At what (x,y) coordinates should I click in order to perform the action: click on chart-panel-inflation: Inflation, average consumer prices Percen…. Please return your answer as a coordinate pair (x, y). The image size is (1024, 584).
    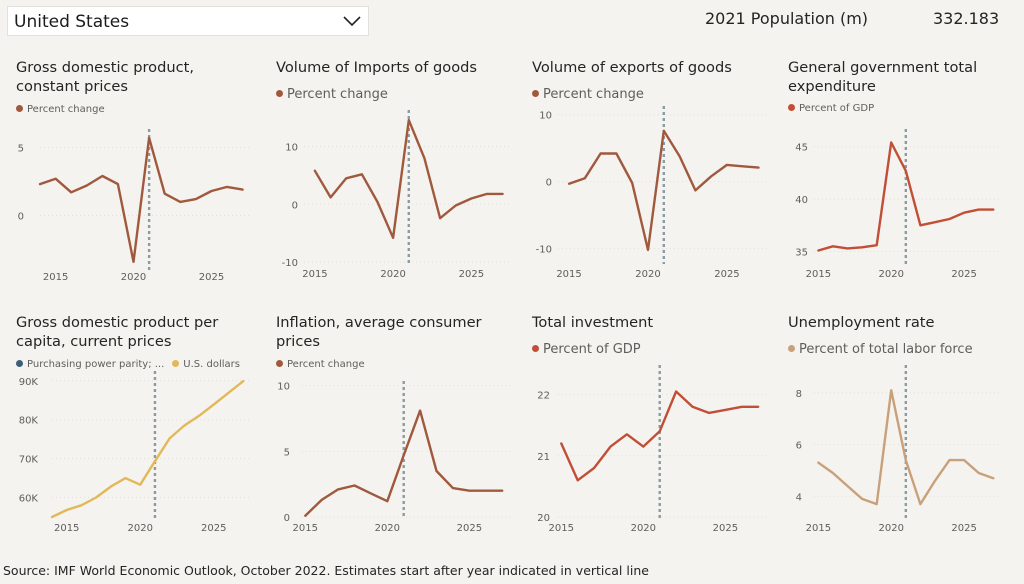
    Looking at the image, I should click on (398, 435).